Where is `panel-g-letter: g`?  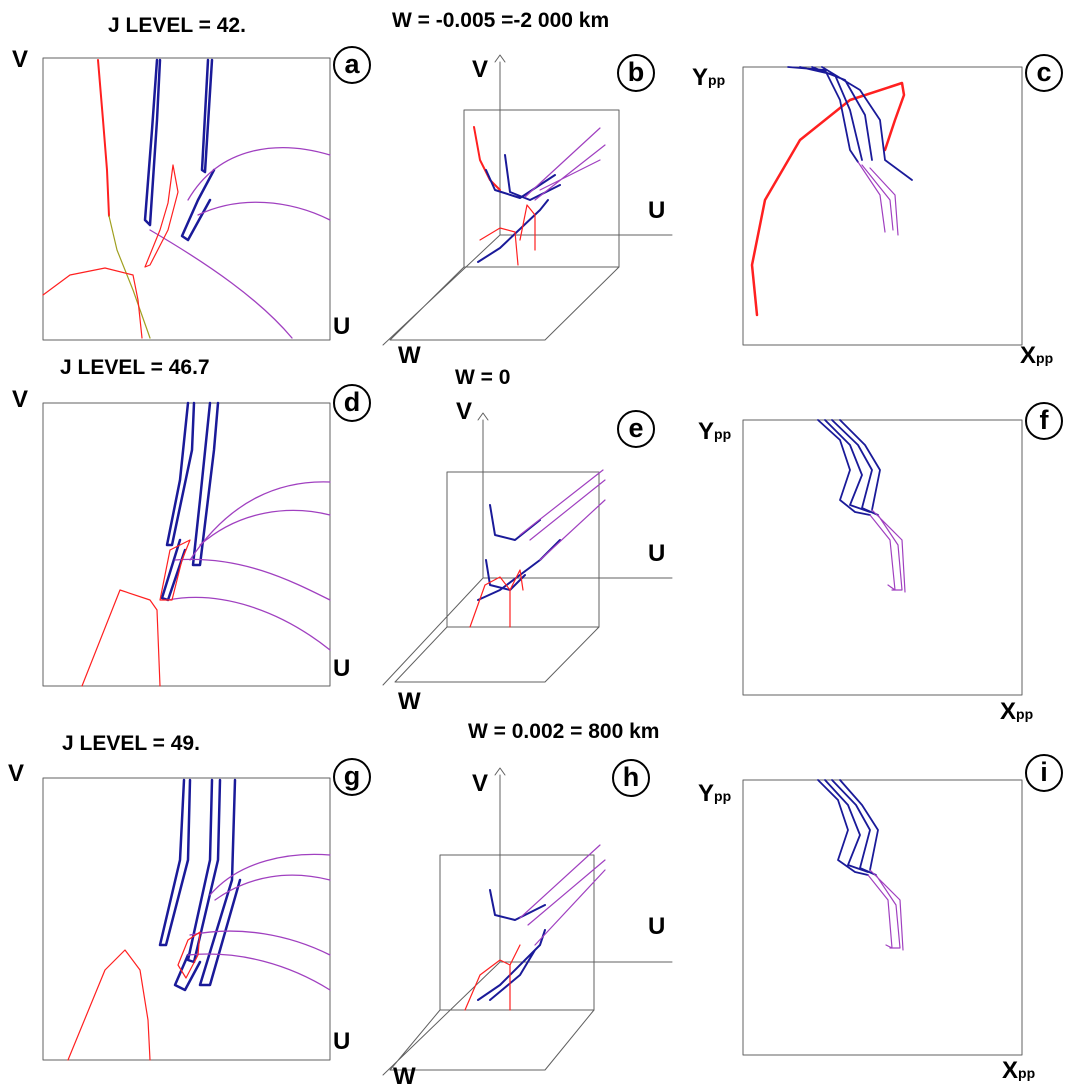
panel-g-letter: g is located at coordinates (352, 777).